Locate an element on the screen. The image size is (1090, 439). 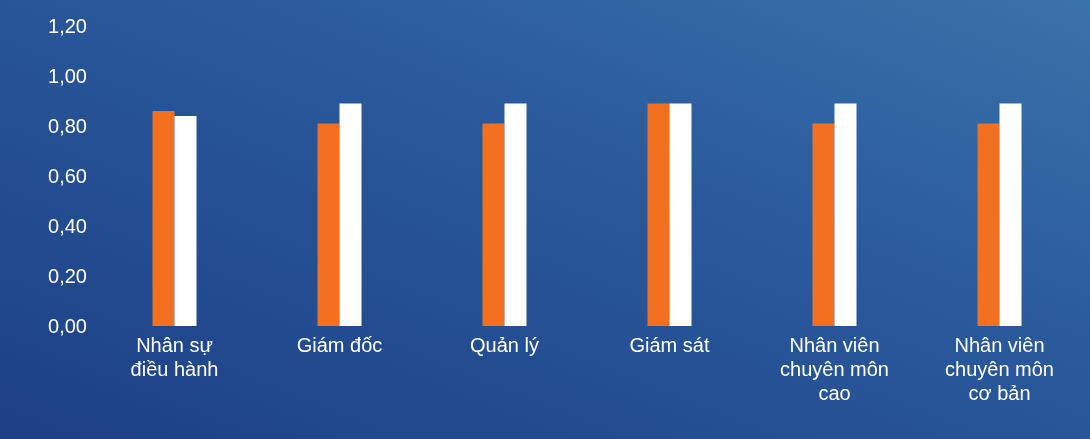
x-tick-label: Nhân viên chuyên môn cơ bản is located at coordinates (999, 369).